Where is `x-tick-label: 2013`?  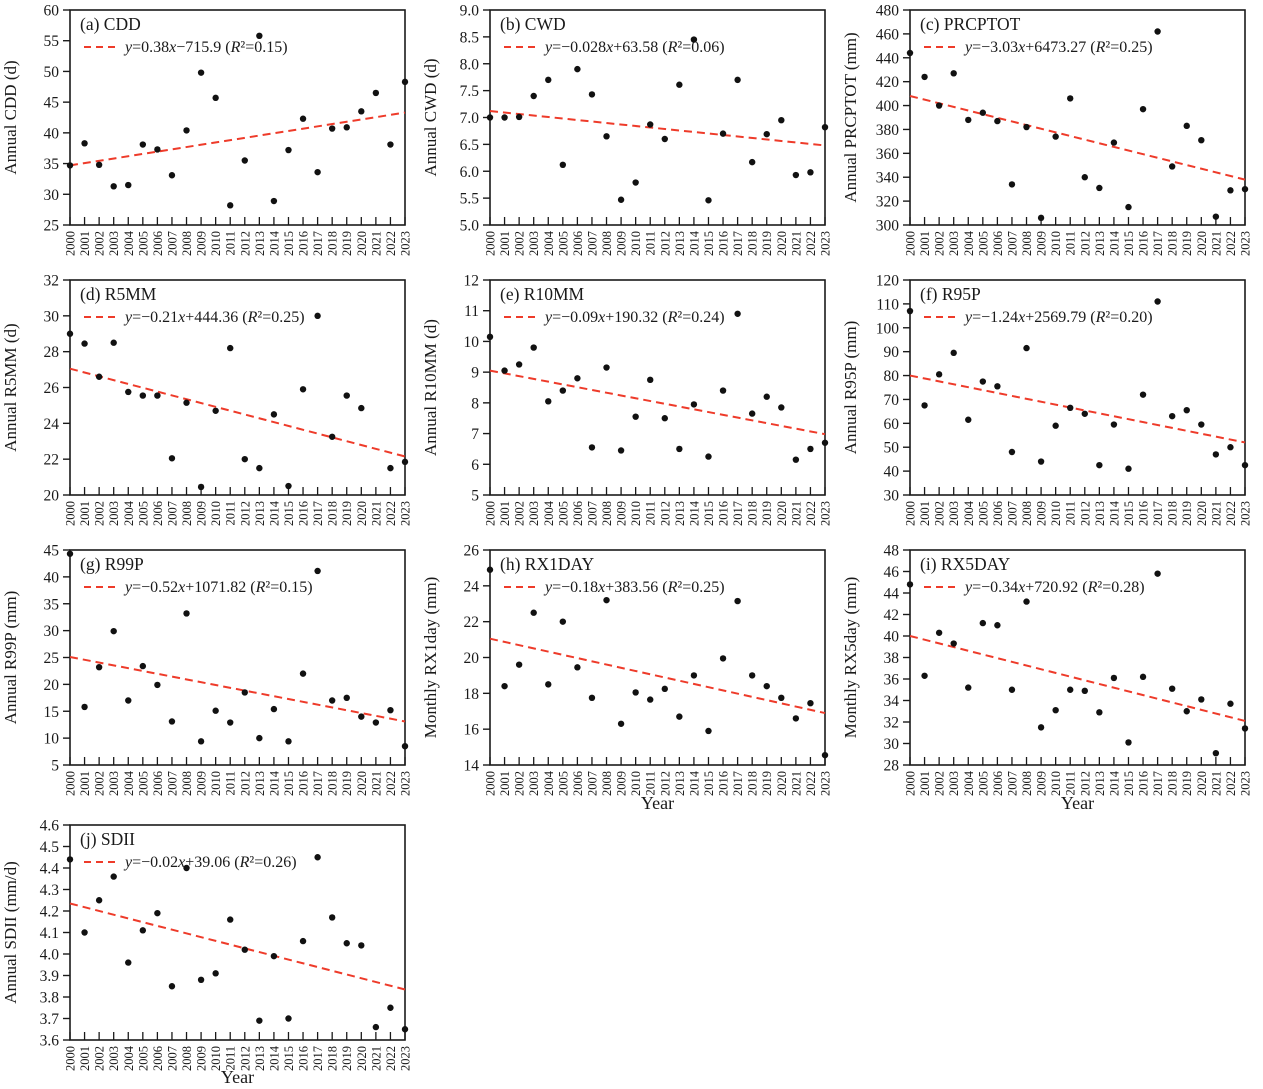 x-tick-label: 2013 is located at coordinates (1100, 513).